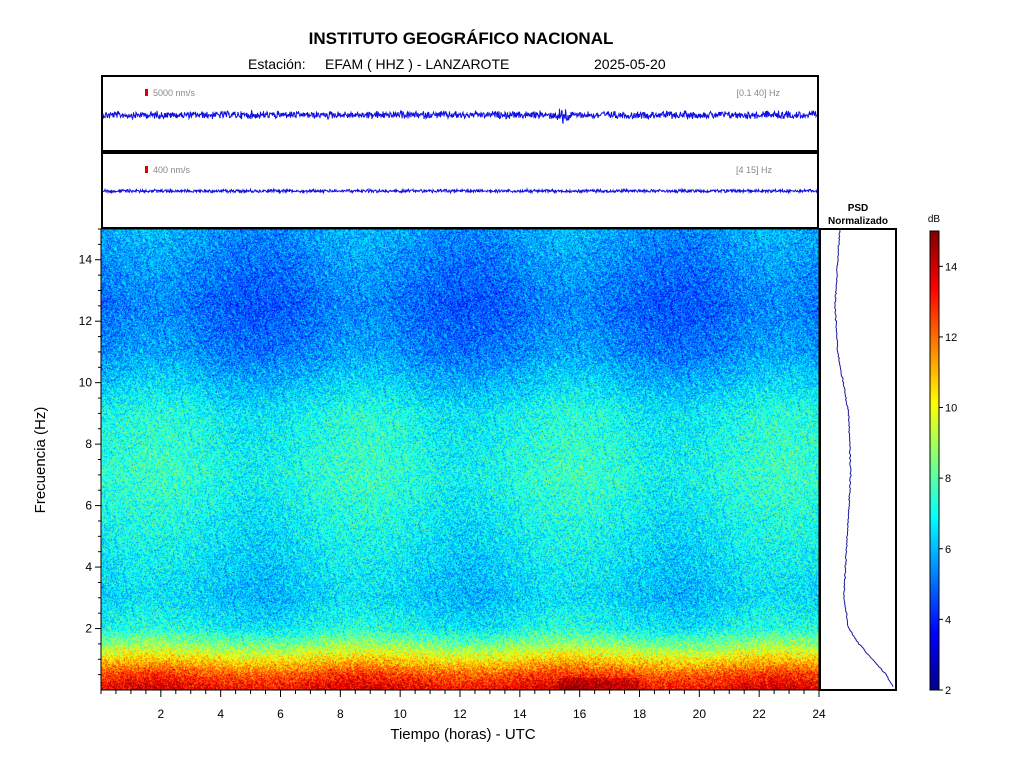  Describe the element at coordinates (417, 64) in the screenshot. I see `station-name: EFAM ( HHZ ) - LANZAROTE` at that location.